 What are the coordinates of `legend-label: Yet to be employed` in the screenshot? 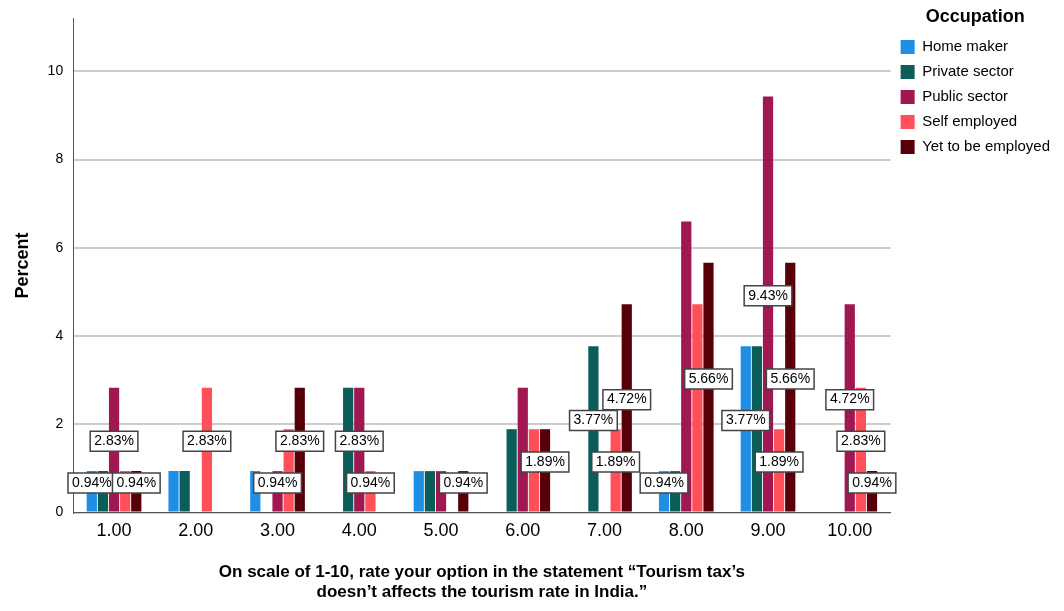 It's located at (986, 146).